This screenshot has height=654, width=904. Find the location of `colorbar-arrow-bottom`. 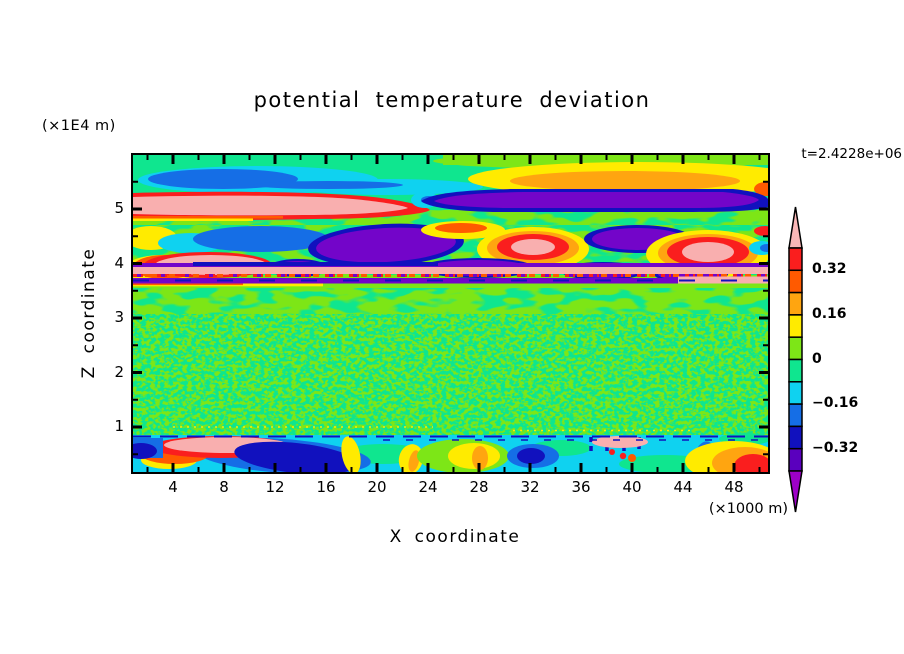

colorbar-arrow-bottom is located at coordinates (795, 491).